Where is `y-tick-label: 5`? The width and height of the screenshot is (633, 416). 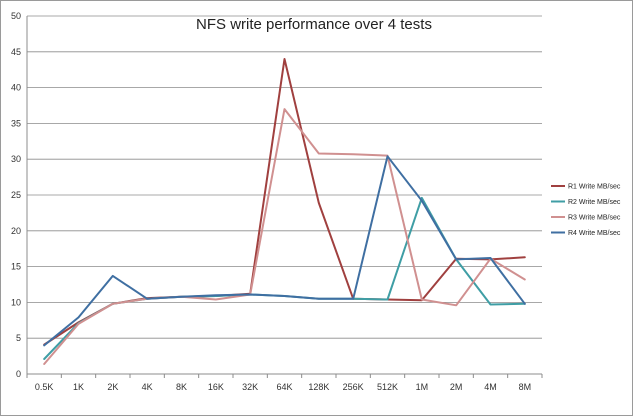
y-tick-label: 5 is located at coordinates (18, 338).